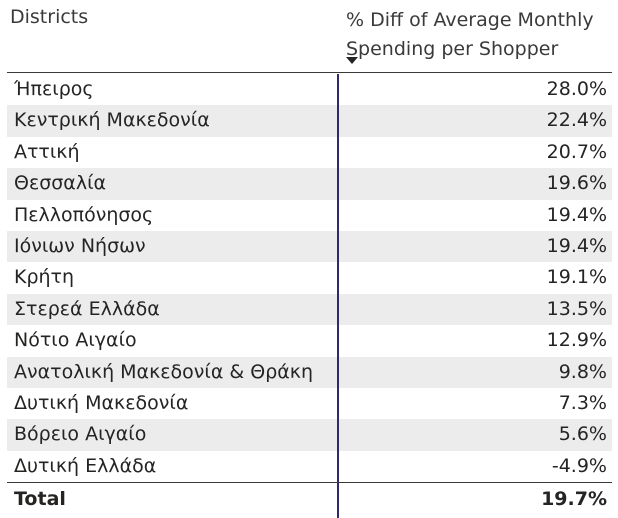 Image resolution: width=618 pixels, height=518 pixels. Describe the element at coordinates (309, 482) in the screenshot. I see `total-divider` at that location.